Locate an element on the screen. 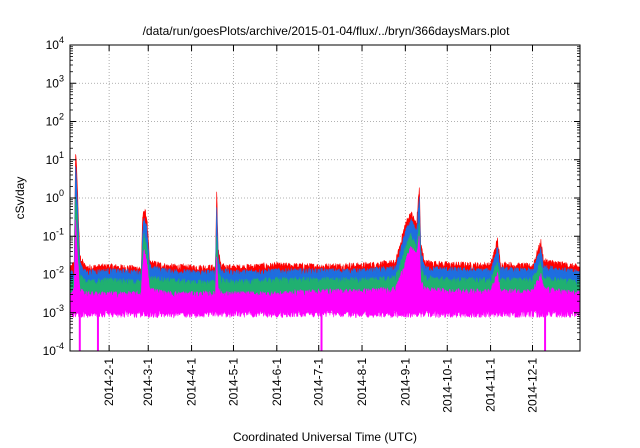 Image resolution: width=640 pixels, height=448 pixels. x-tick-label: 2014-8-1 is located at coordinates (362, 382).